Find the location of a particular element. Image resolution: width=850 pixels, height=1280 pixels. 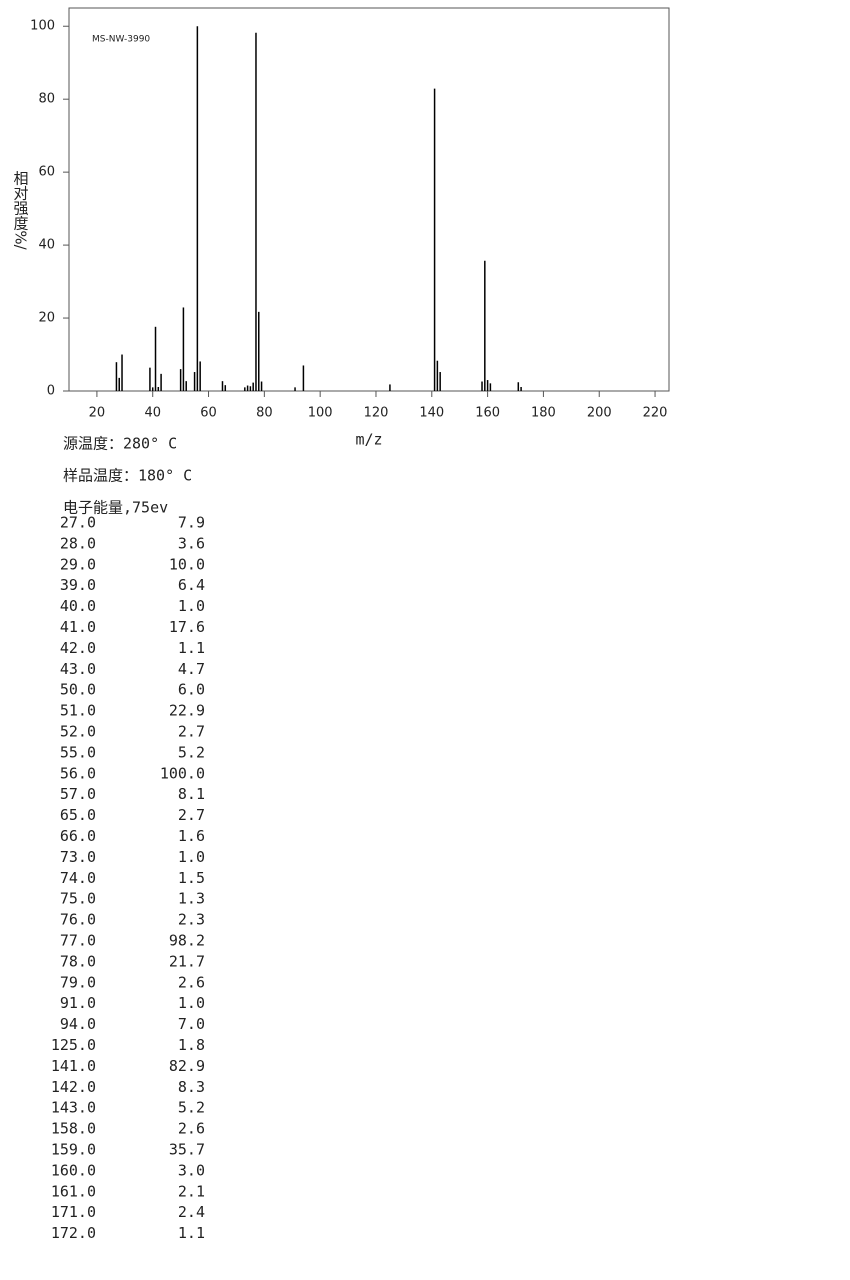

table-cell-mz: 158.0 is located at coordinates (73, 1129).